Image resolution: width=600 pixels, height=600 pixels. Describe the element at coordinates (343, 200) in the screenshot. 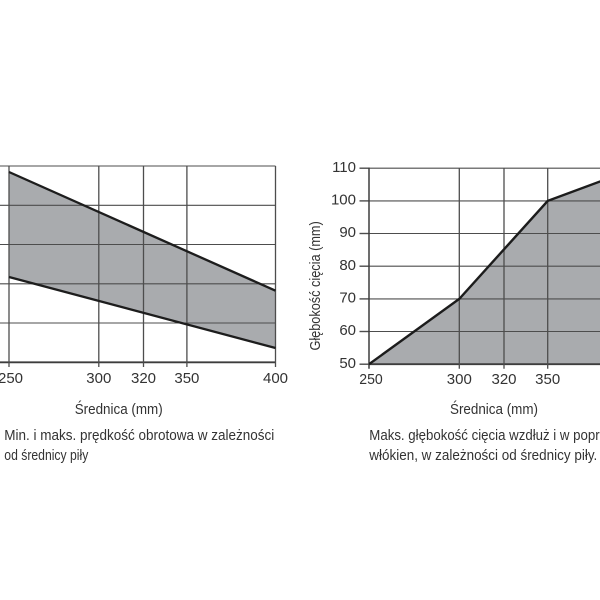

I see `svg-text: 100` at that location.